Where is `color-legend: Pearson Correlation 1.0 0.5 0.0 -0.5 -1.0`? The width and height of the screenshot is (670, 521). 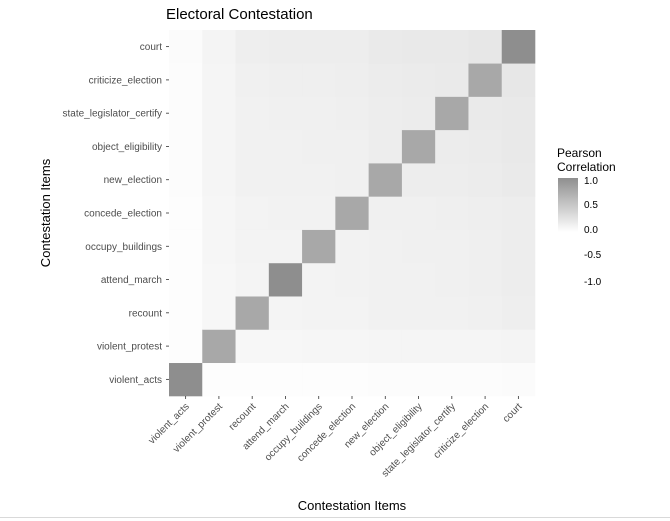 color-legend: Pearson Correlation 1.0 0.5 0.0 -0.5 -1.0 is located at coordinates (586, 217).